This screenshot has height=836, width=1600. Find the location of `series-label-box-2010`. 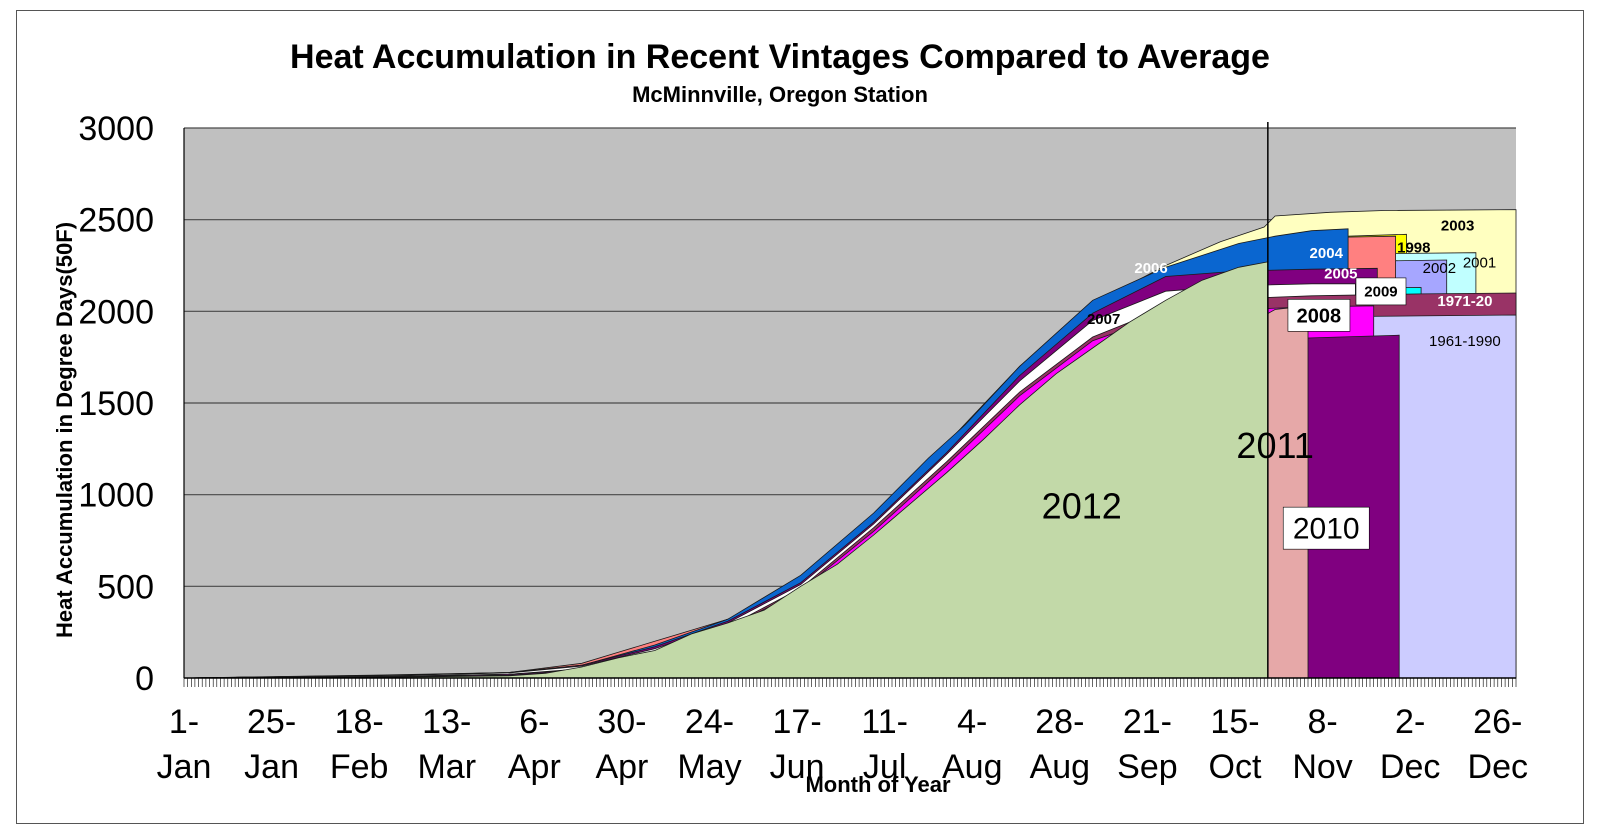

series-label-box-2010 is located at coordinates (1326, 528).